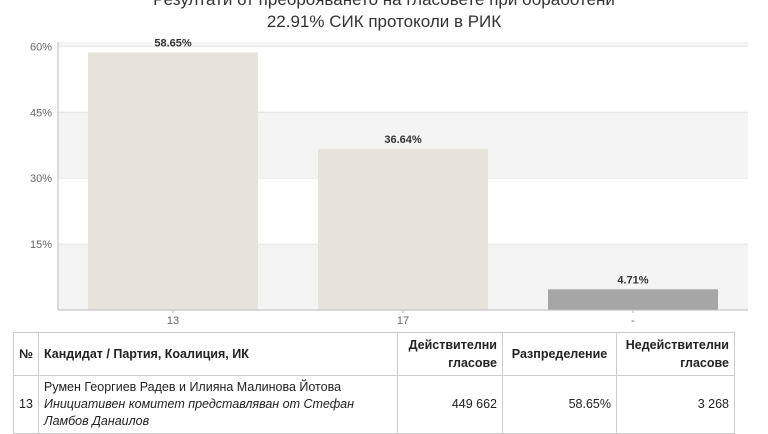 This screenshot has width=768, height=434. What do you see at coordinates (633, 299) in the screenshot?
I see `bar--` at bounding box center [633, 299].